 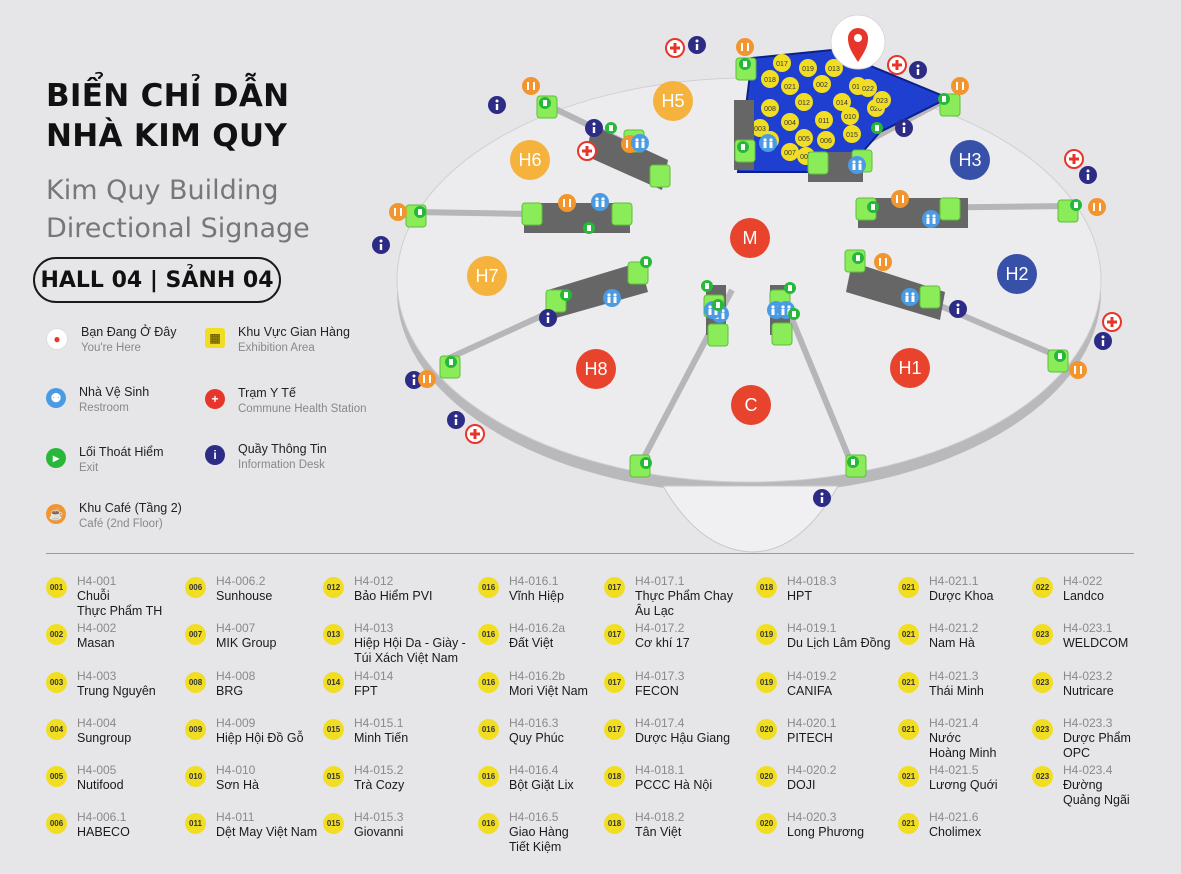 I want to click on booth-name: Minh Tiến, so click(x=381, y=738).